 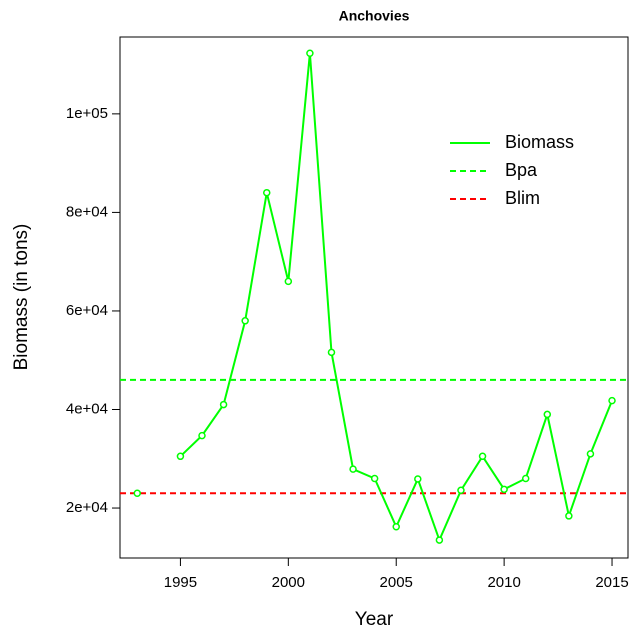 What do you see at coordinates (87, 113) in the screenshot?
I see `y-tick-label: 1e+05` at bounding box center [87, 113].